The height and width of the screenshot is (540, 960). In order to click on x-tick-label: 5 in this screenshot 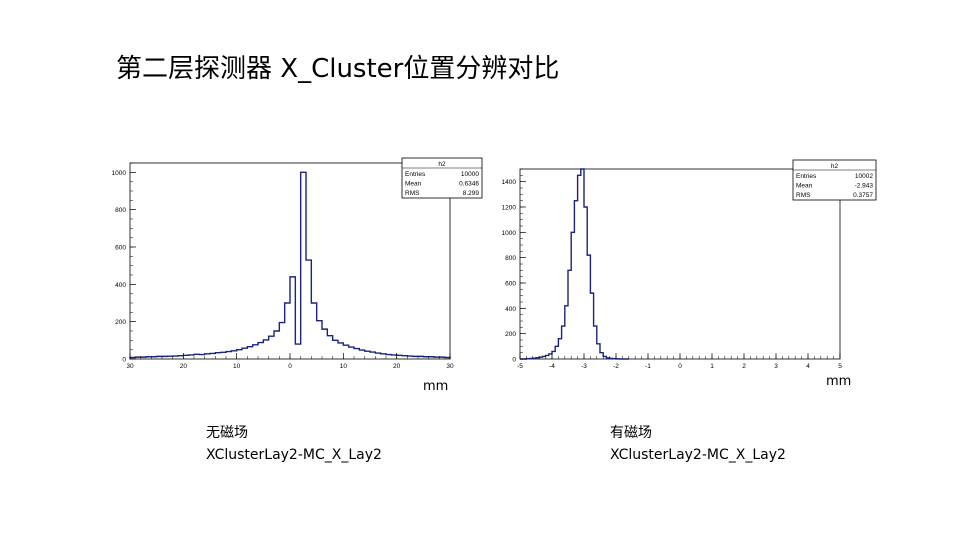, I will do `click(840, 366)`.